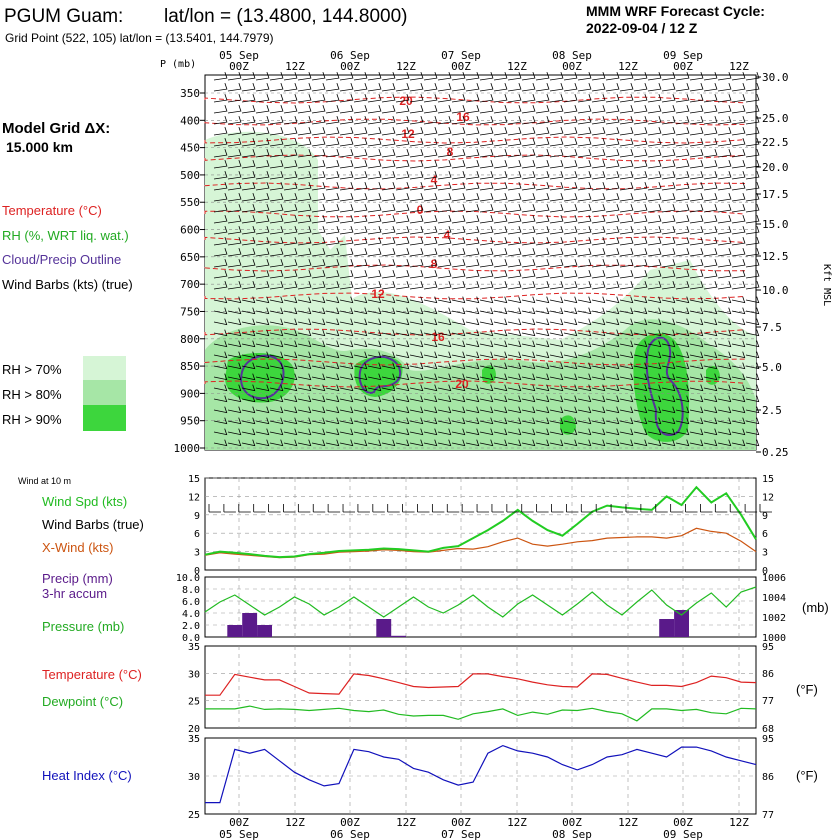  I want to click on wind-tick-label-left: 0, so click(197, 571).